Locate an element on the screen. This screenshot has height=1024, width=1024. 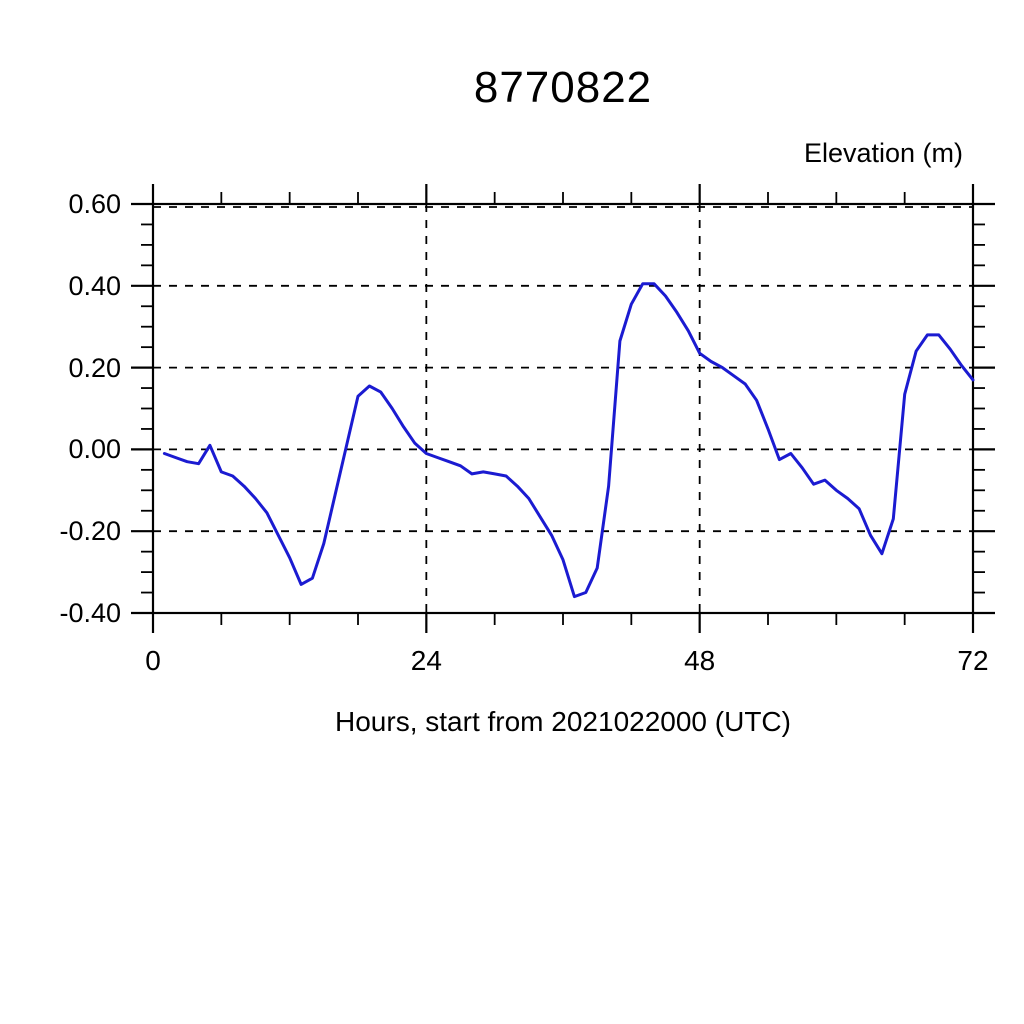
y-tick-label: 0.20 is located at coordinates (94, 367).